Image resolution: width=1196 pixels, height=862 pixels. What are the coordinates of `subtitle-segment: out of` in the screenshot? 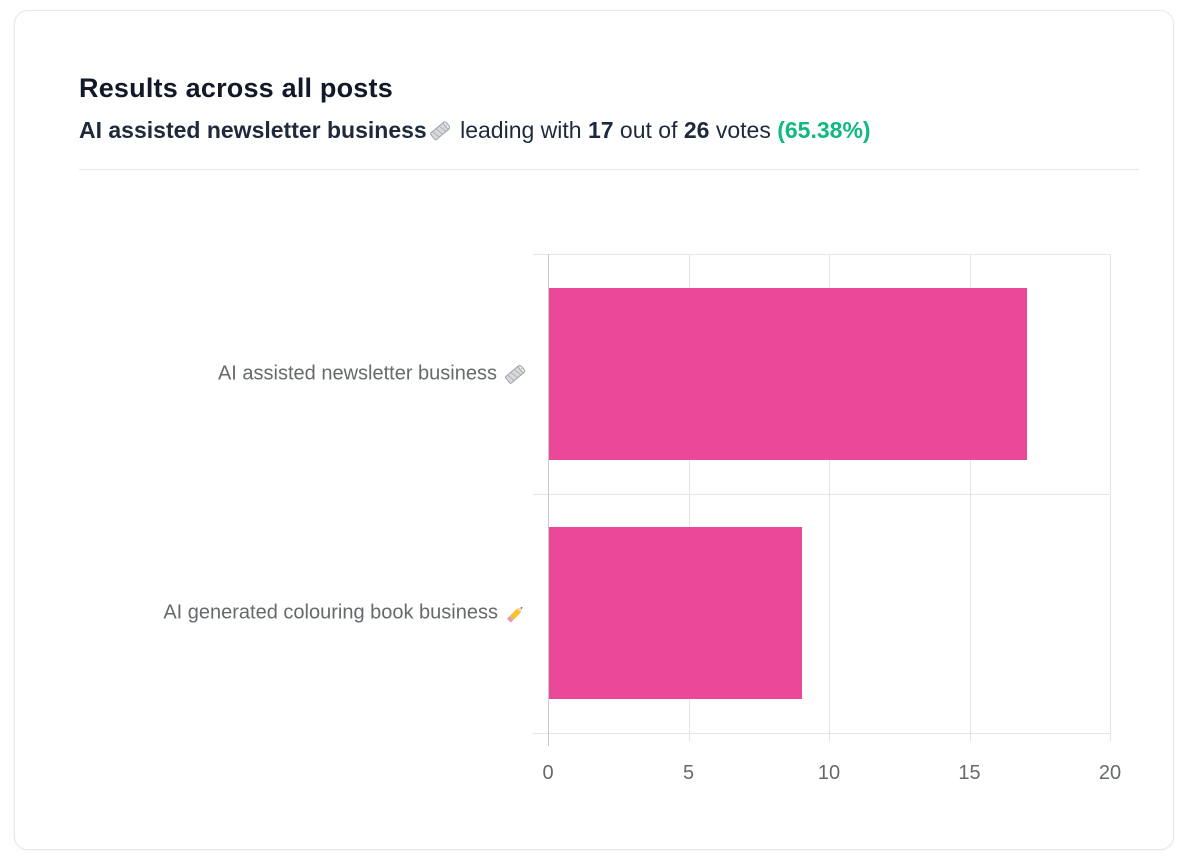 It's located at (648, 130).